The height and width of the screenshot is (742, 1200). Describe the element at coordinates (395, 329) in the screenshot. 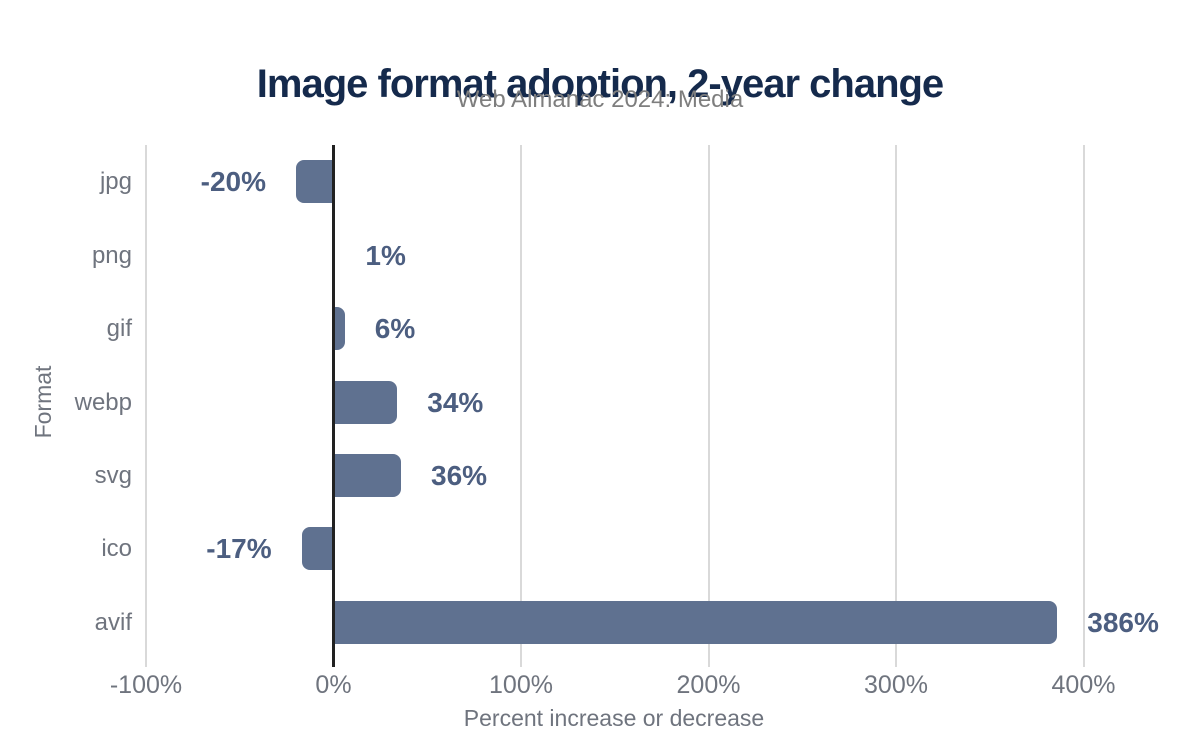

I see `value-label: 6%` at that location.